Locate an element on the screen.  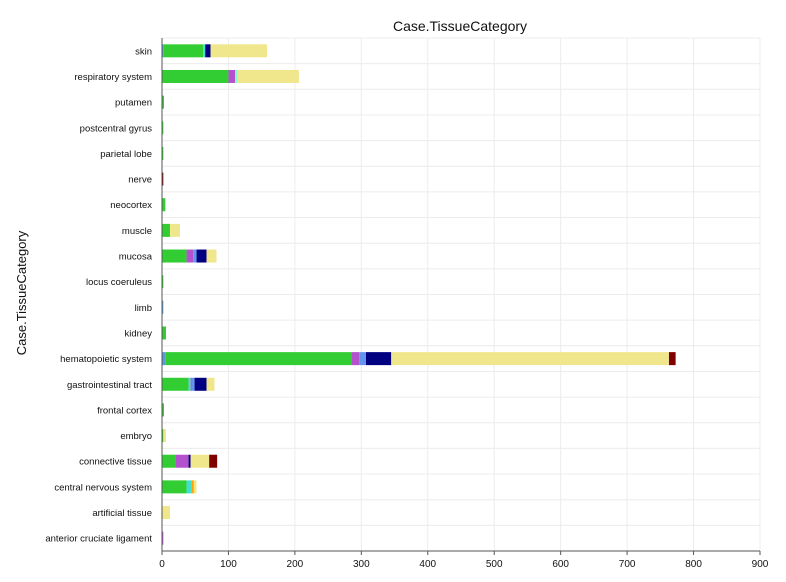
x-tick-label: 100 is located at coordinates (228, 564).